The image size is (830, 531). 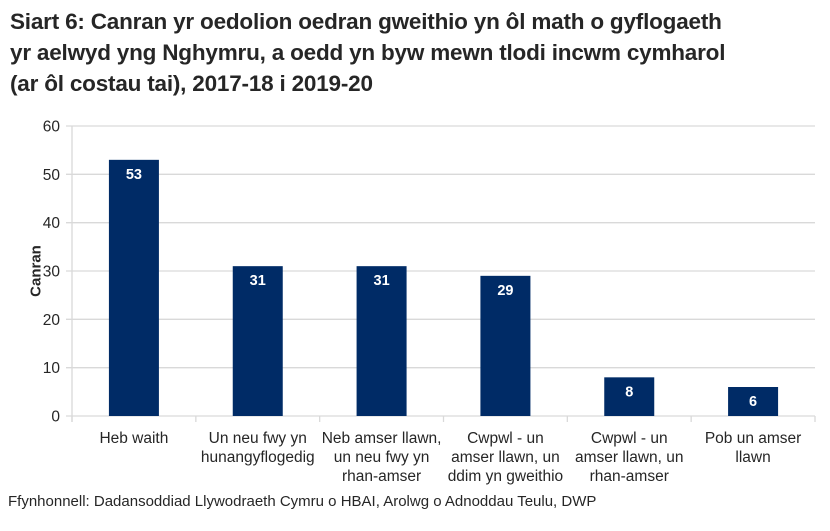 What do you see at coordinates (752, 457) in the screenshot?
I see `x-category-label: llawn` at bounding box center [752, 457].